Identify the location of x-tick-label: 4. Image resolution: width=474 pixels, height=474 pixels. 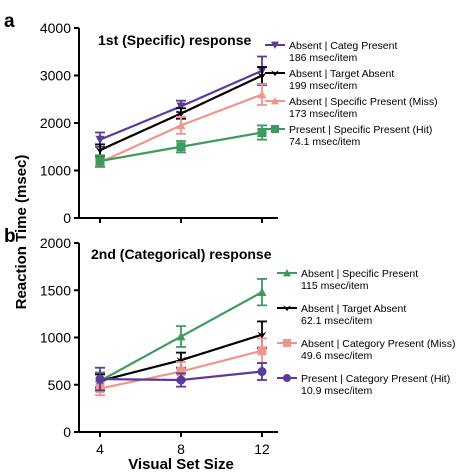
(100, 449).